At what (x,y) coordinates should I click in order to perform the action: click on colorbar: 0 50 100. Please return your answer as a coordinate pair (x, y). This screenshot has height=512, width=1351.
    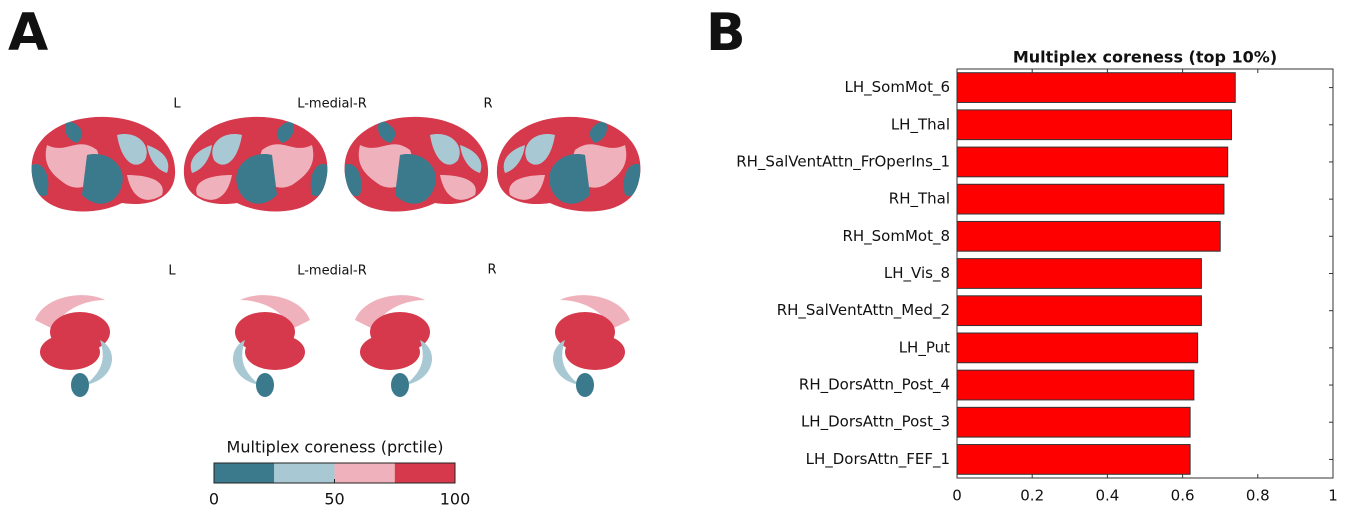
    Looking at the image, I should click on (340, 485).